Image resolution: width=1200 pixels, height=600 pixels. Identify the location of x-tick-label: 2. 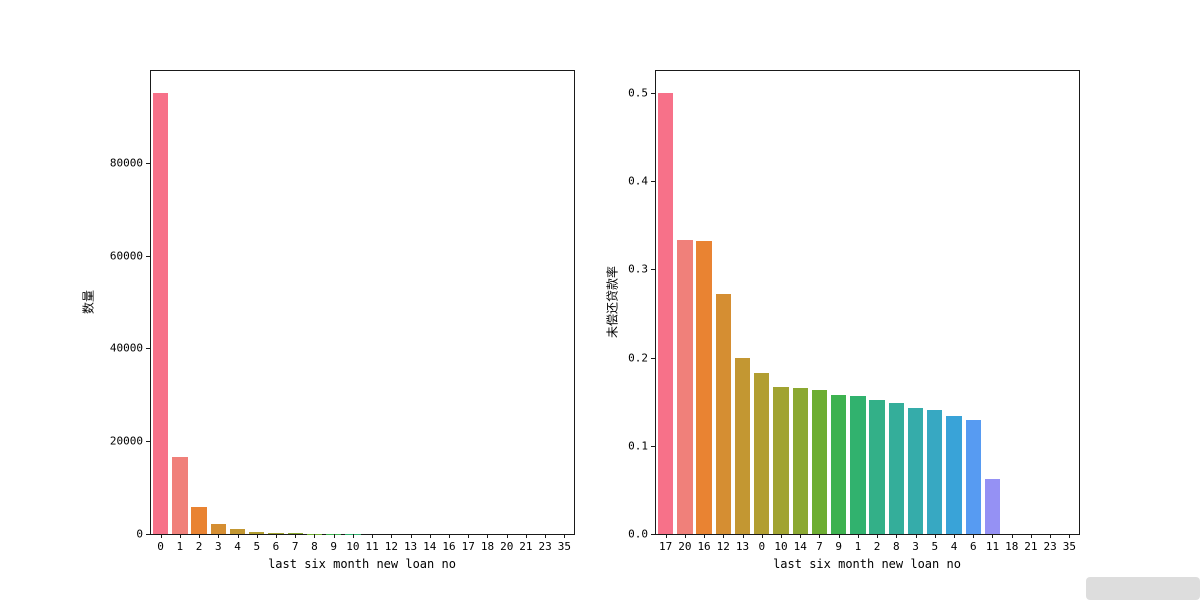
(877, 546).